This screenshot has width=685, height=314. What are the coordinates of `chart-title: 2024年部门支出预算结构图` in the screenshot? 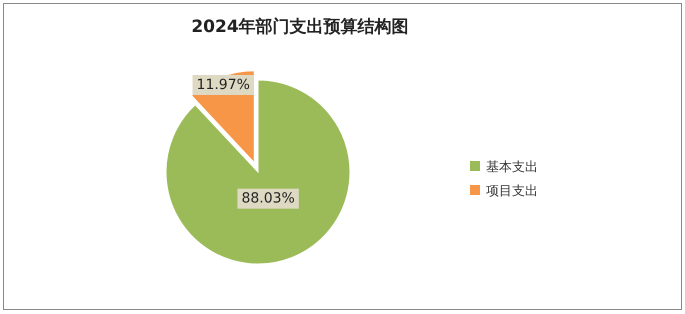 It's located at (300, 27).